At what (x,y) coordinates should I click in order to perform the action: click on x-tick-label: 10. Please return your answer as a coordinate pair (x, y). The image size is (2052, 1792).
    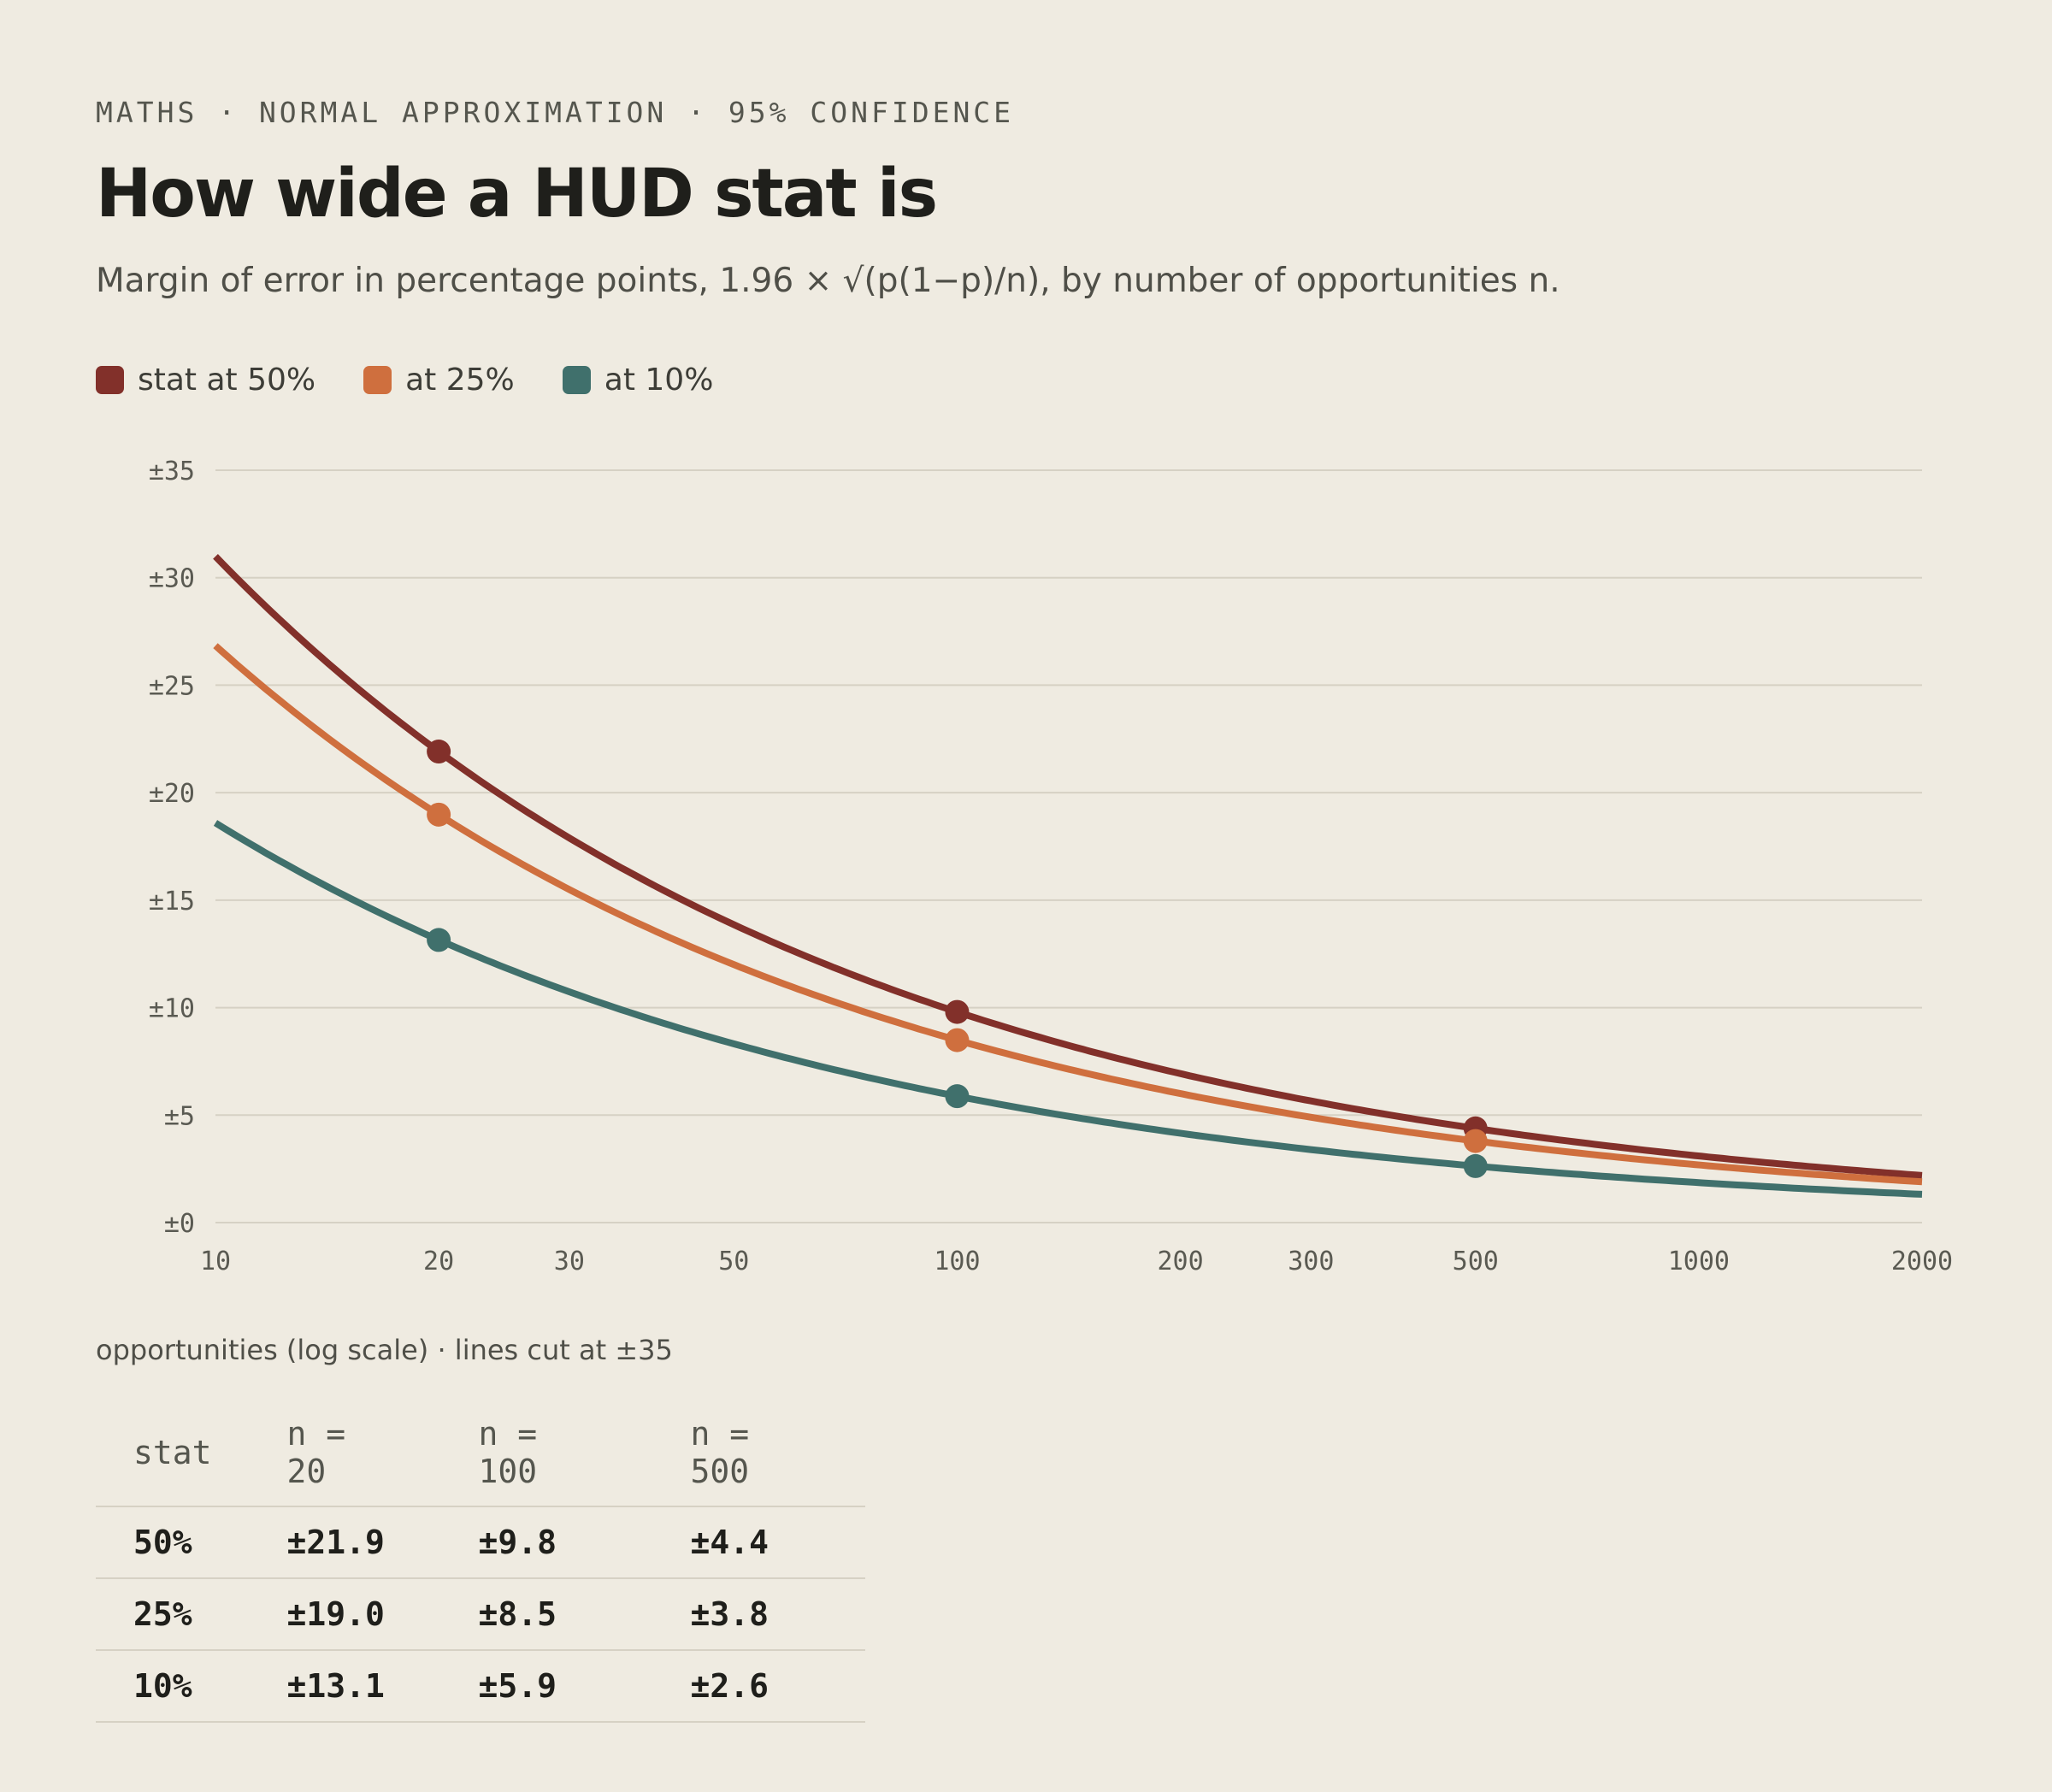
    Looking at the image, I should click on (215, 1261).